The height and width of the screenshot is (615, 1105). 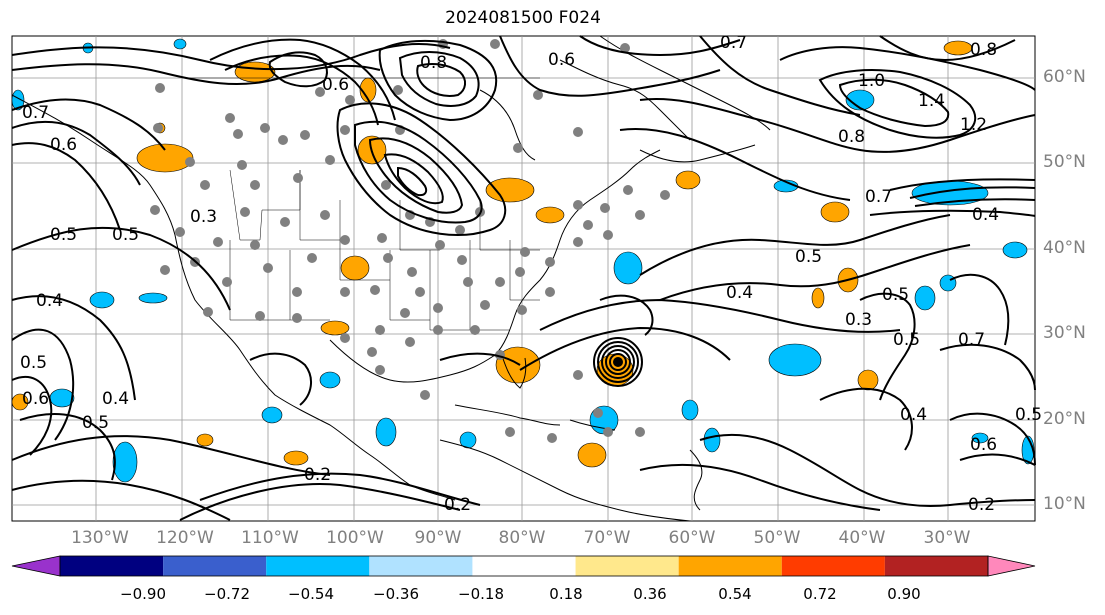 What do you see at coordinates (904, 594) in the screenshot?
I see `colorbar-tick: 0.90` at bounding box center [904, 594].